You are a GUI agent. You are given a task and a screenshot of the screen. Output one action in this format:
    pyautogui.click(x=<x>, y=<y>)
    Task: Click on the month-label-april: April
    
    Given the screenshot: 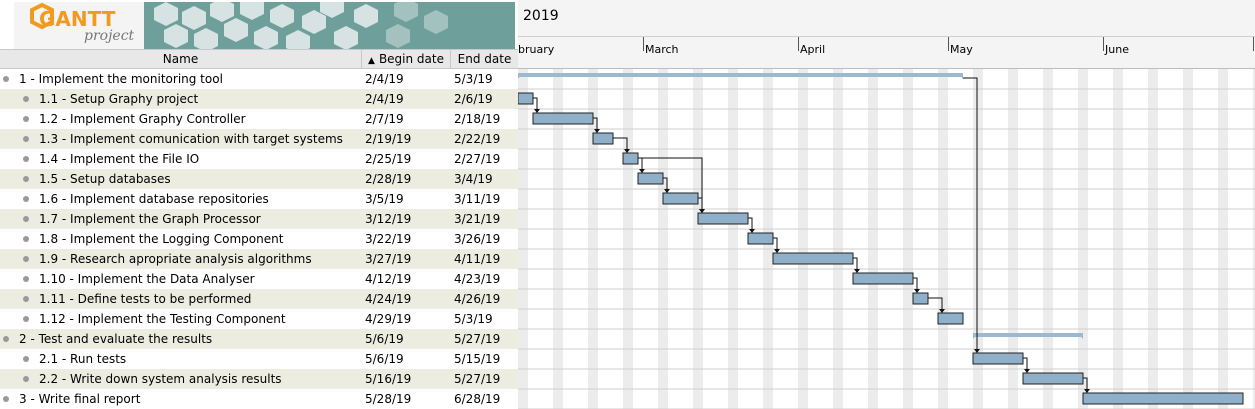 What is the action you would take?
    pyautogui.click(x=813, y=49)
    